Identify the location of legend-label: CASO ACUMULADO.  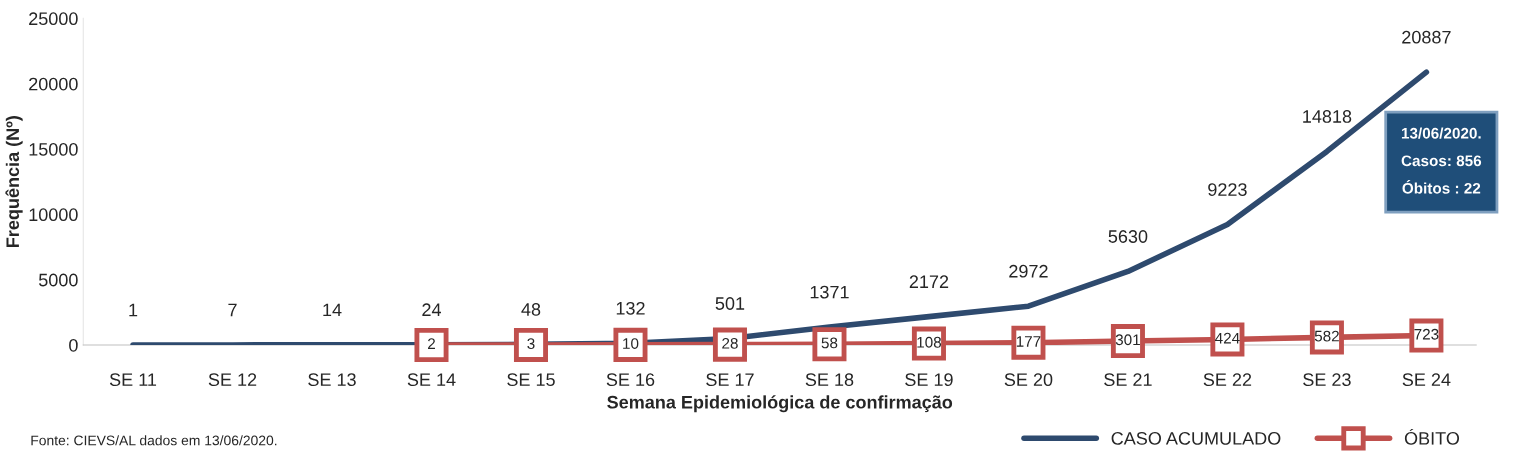
(1196, 438).